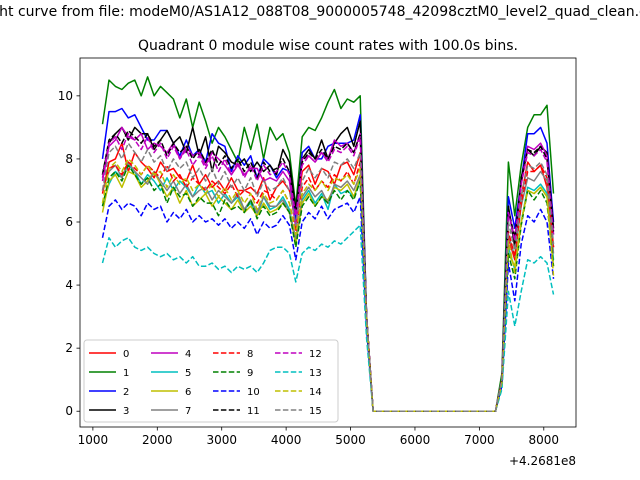  Describe the element at coordinates (544, 440) in the screenshot. I see `x-tick-label: 8000` at that location.